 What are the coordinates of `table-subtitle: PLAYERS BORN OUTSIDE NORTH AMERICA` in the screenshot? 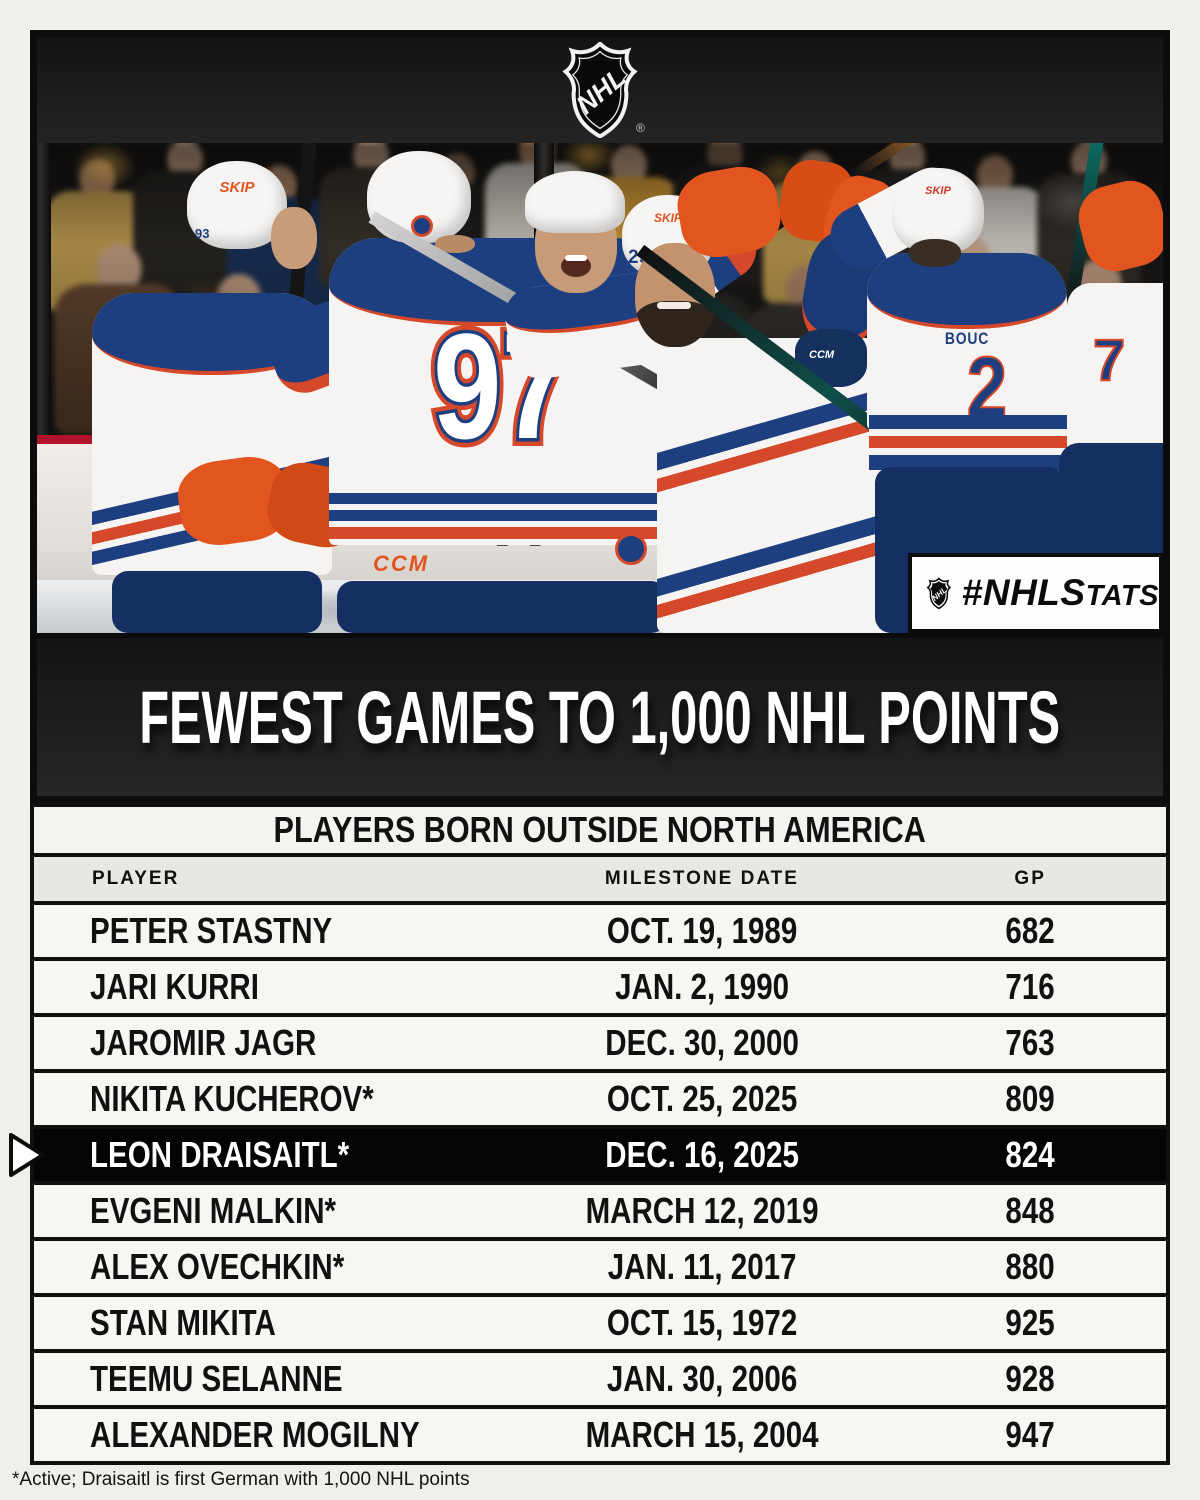 It's located at (600, 832).